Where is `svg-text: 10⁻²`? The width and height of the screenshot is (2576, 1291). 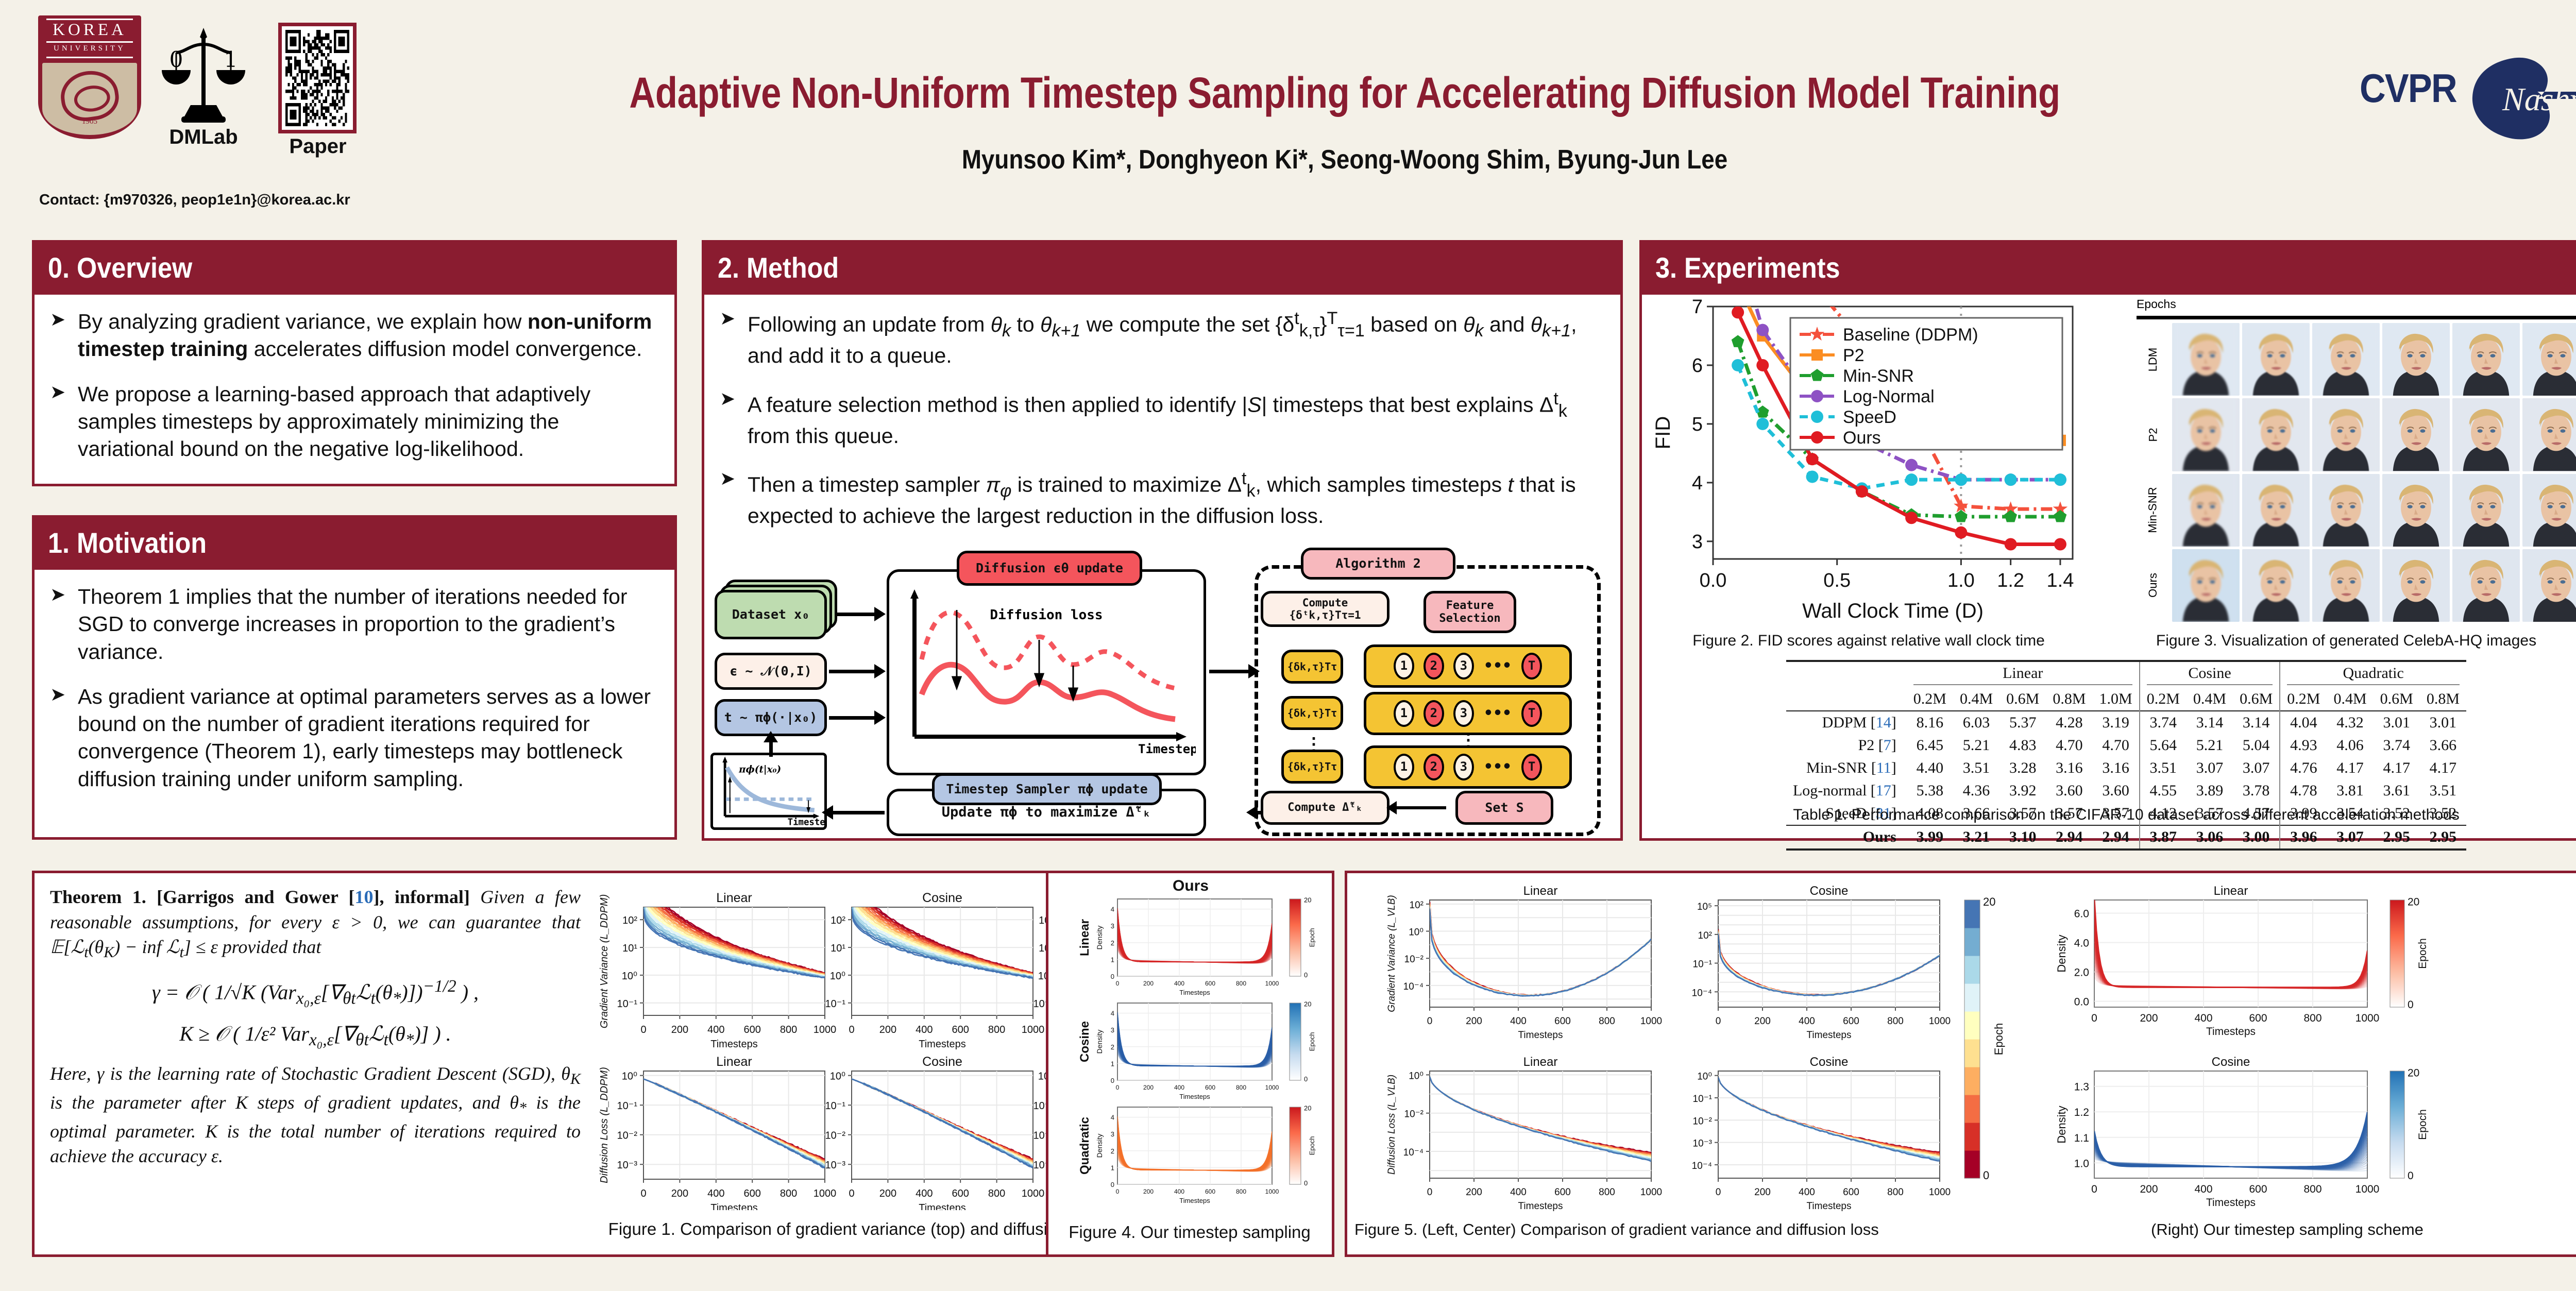 svg-text: 10⁻² is located at coordinates (835, 1136).